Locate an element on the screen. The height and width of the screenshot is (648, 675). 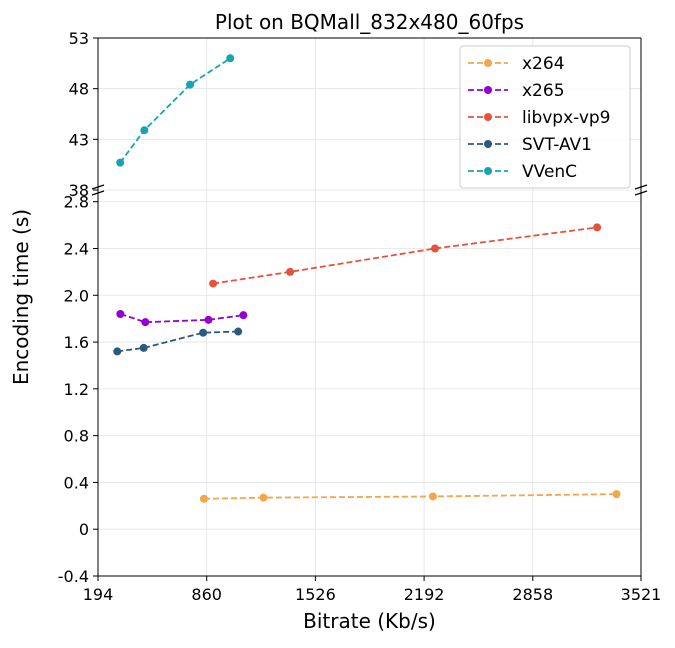
legend-entry: libvpx-vp9 is located at coordinates (539, 118).